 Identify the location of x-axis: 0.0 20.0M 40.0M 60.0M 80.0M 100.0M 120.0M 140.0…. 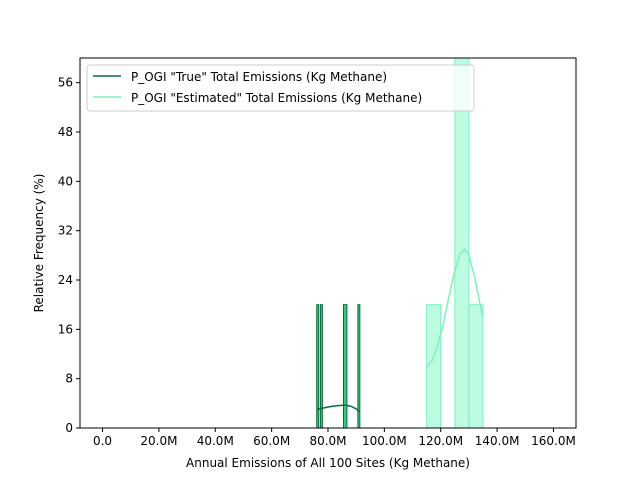
(334, 438).